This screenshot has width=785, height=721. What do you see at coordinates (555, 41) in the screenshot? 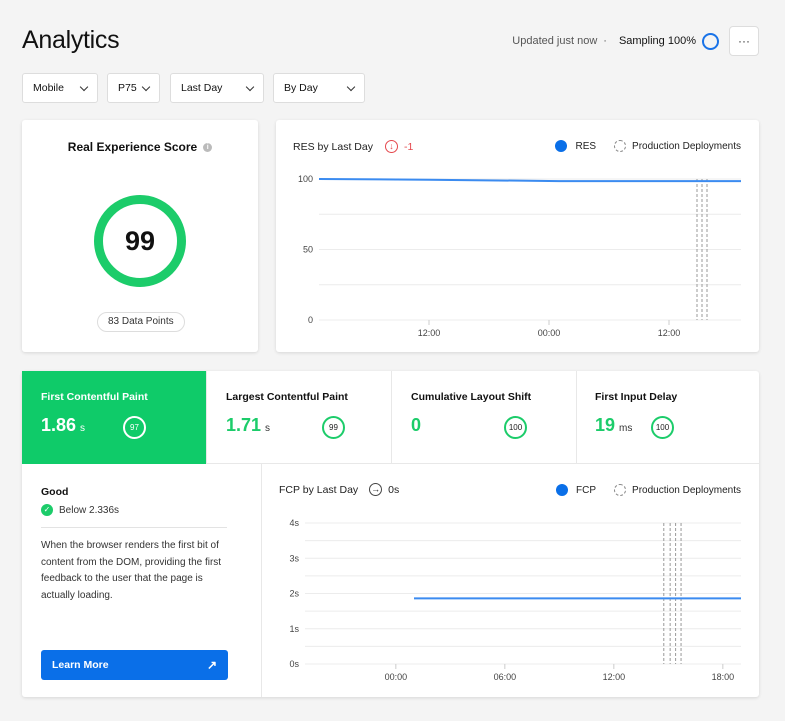
I see `updated-text: Updated just now` at bounding box center [555, 41].